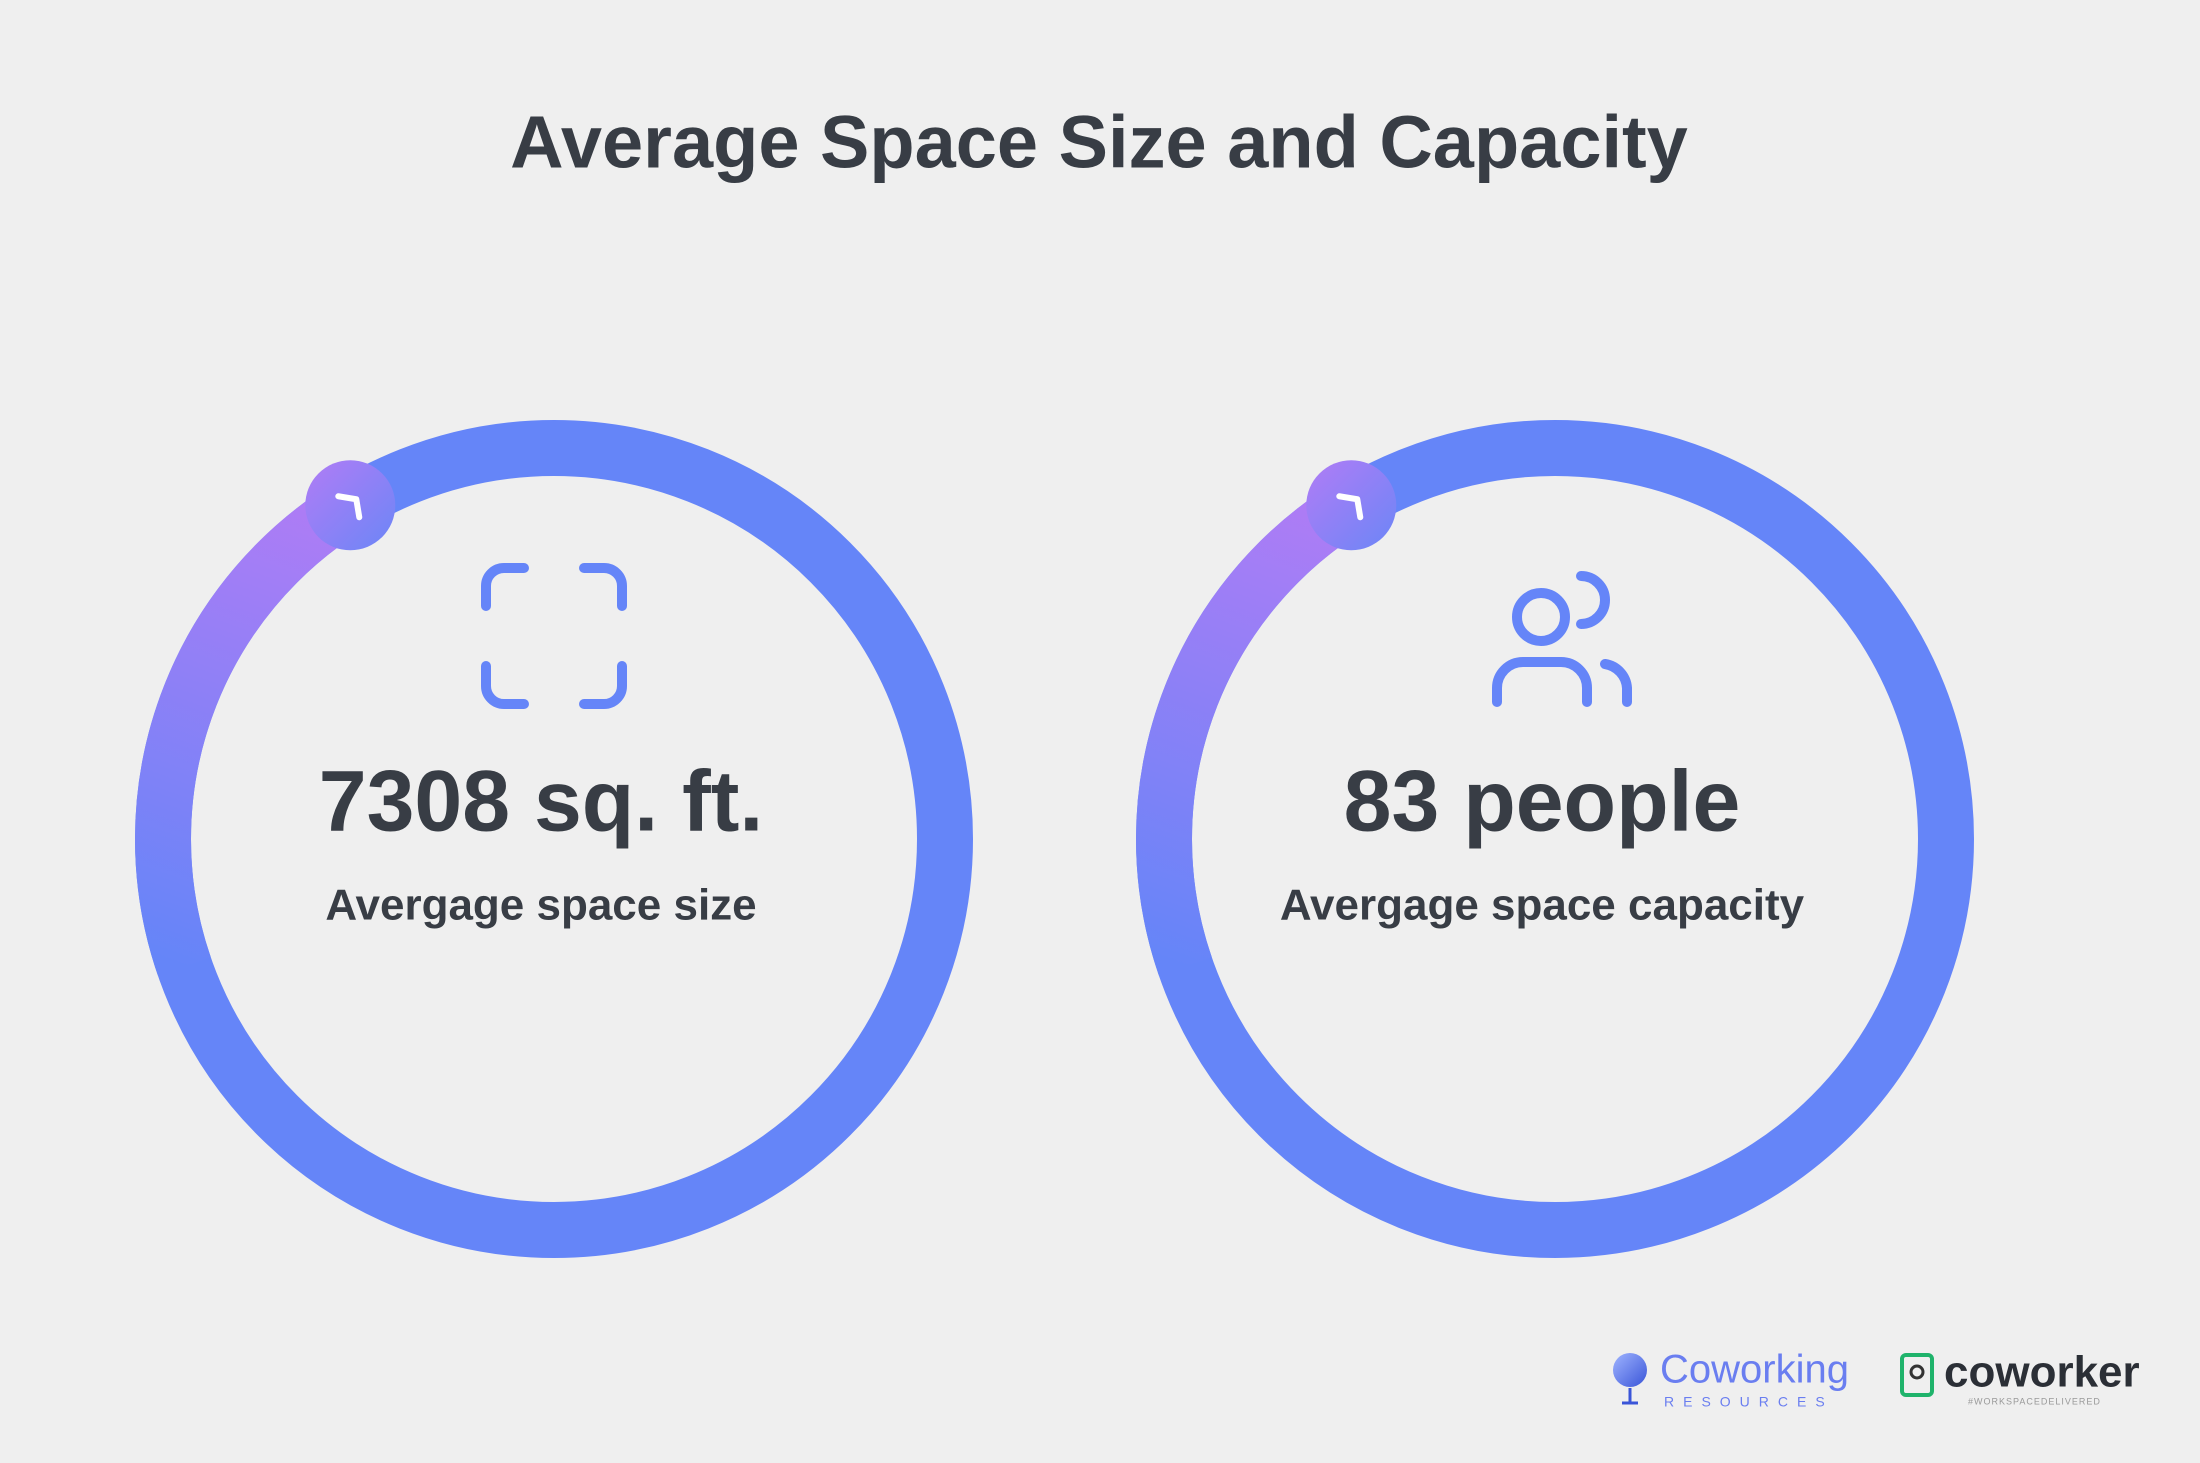 This screenshot has width=2200, height=1463. I want to click on people-icon, so click(1562, 639).